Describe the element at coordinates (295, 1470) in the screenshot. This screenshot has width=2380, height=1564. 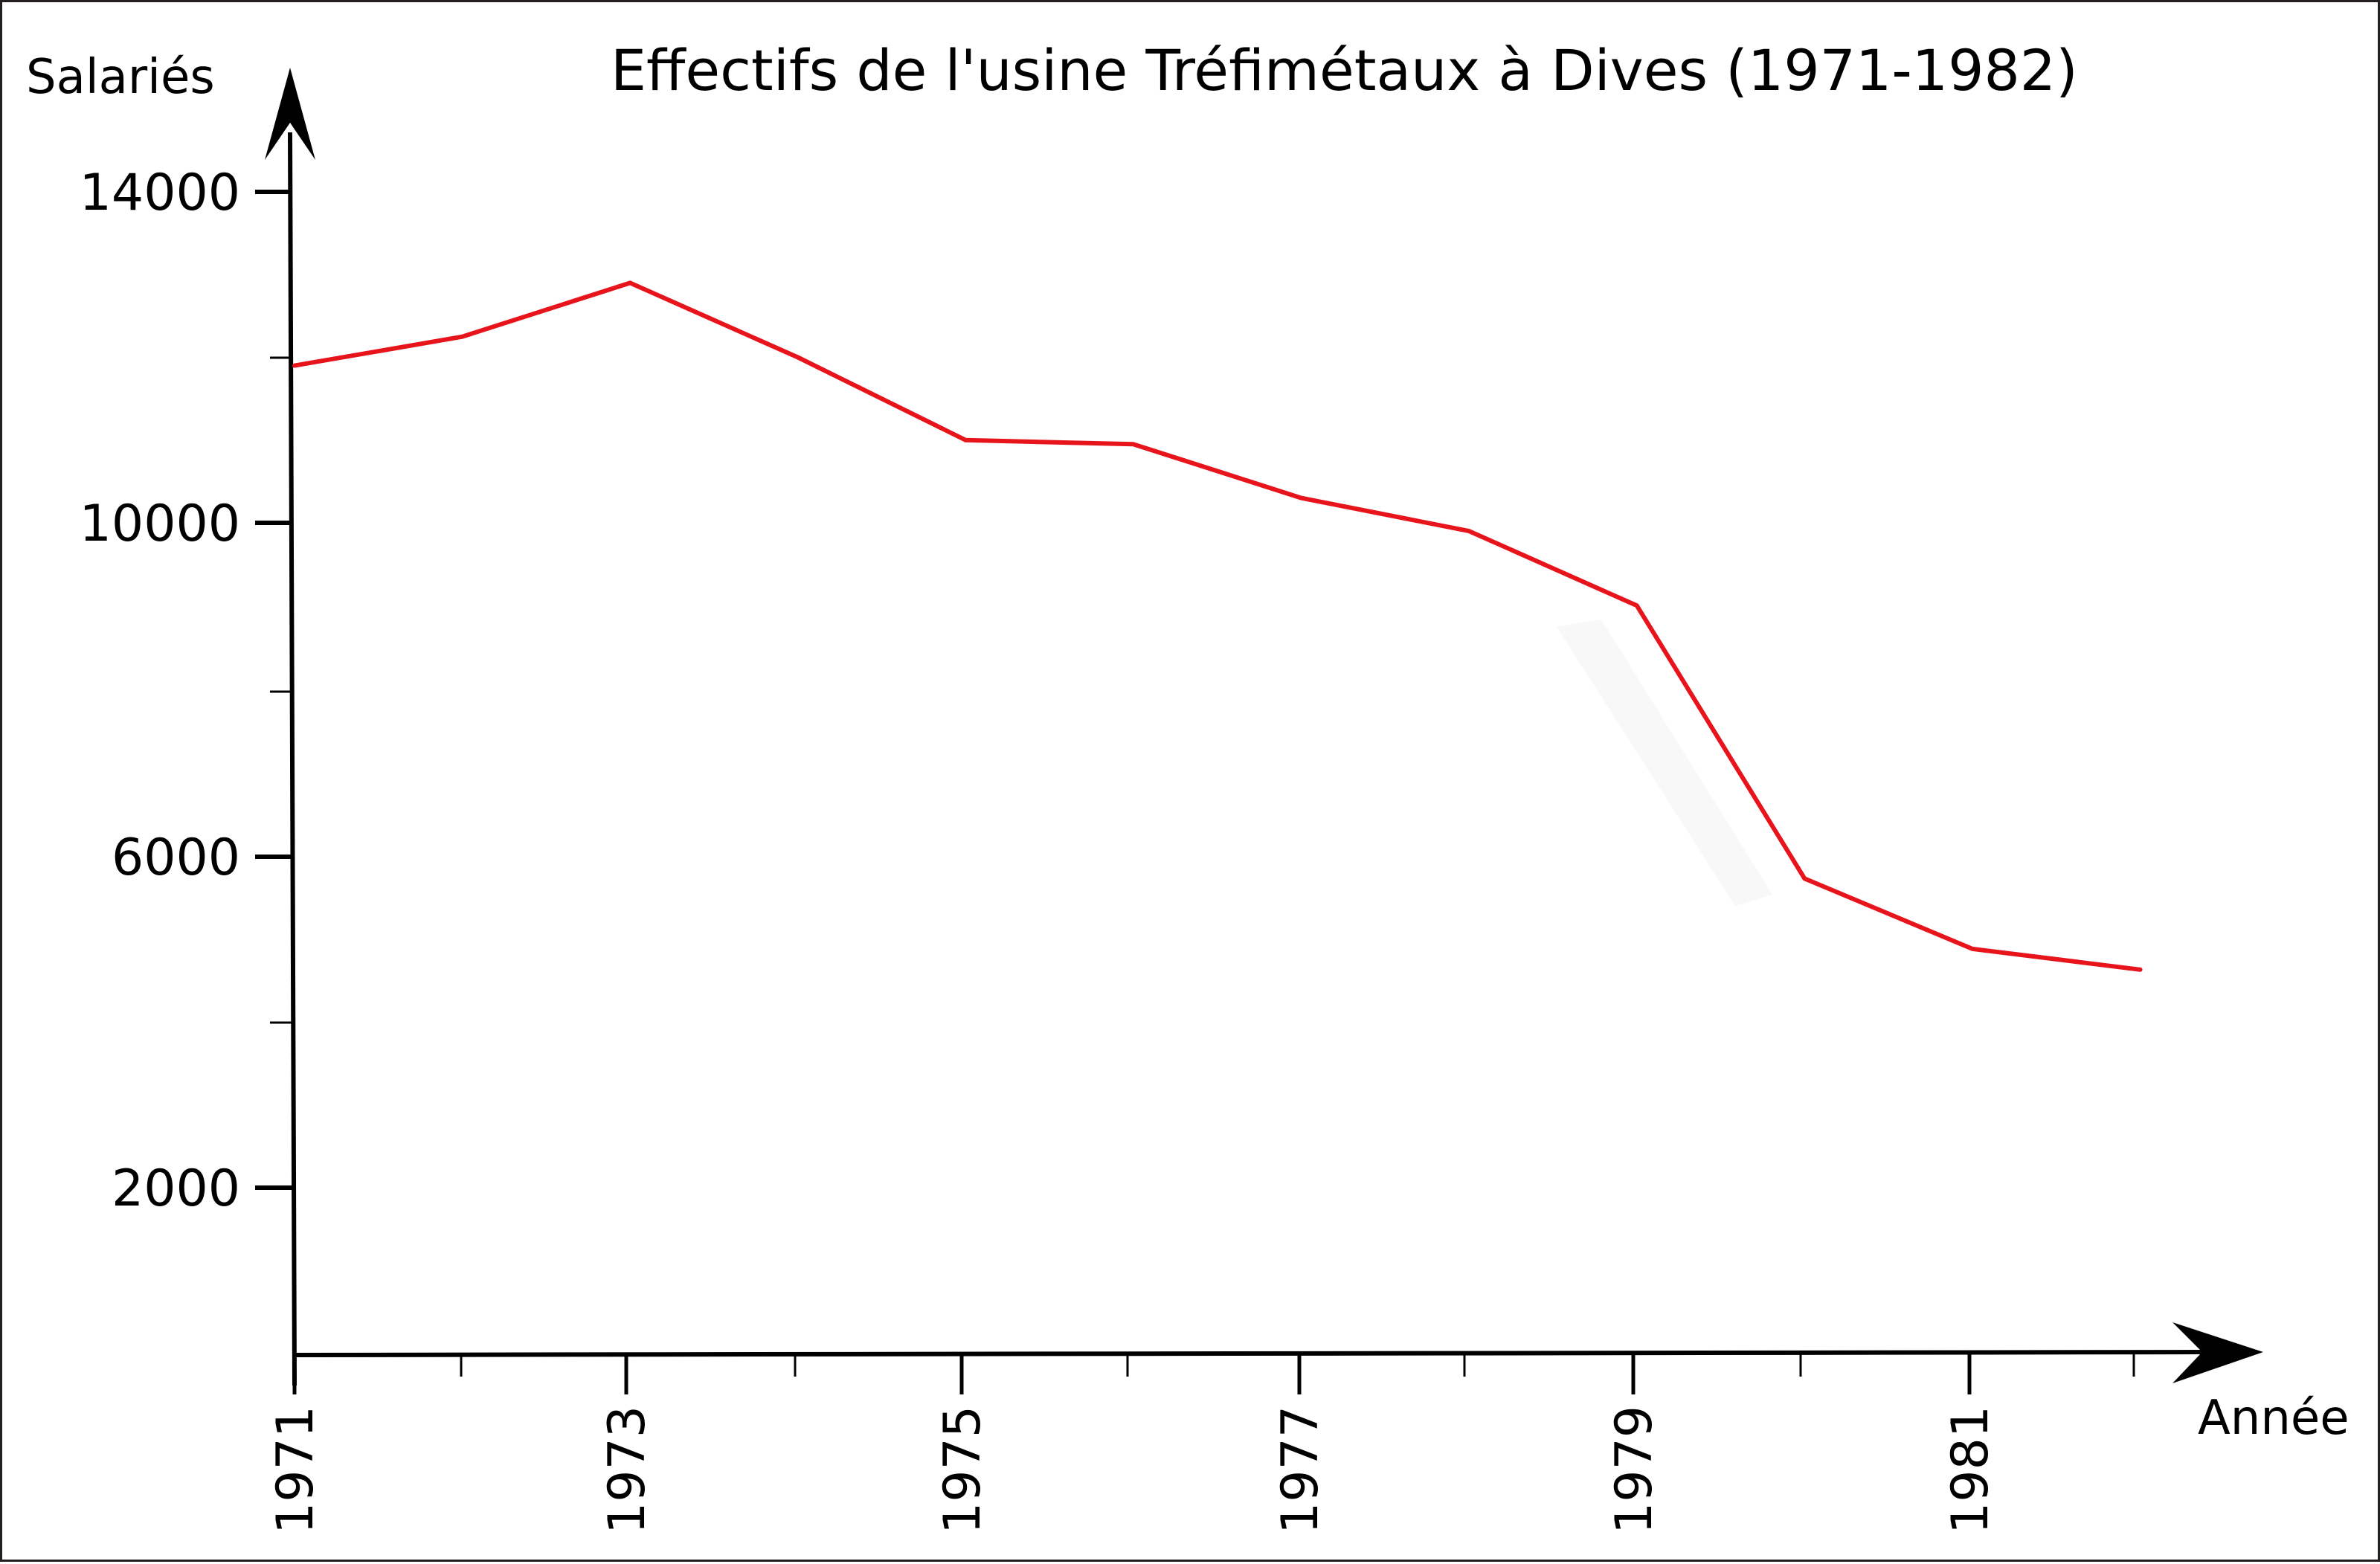
I see `x-tick-label: 1971` at that location.